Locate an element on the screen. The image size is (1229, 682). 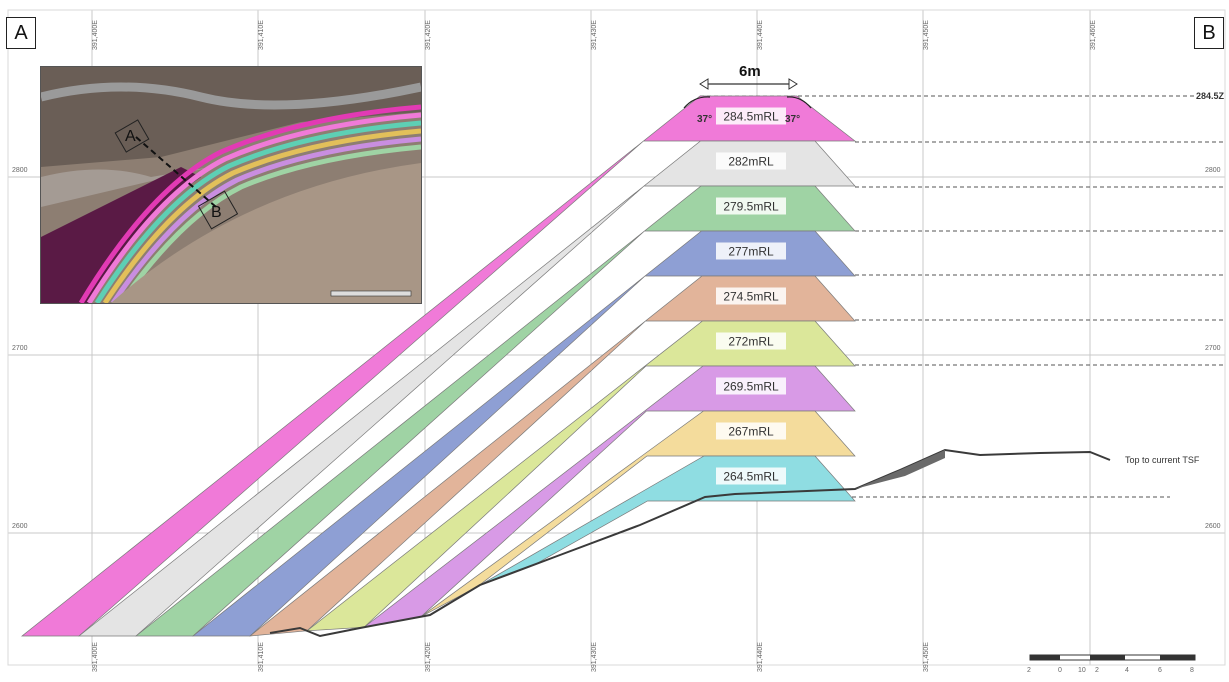
crest-width-label: 6m is located at coordinates (750, 71).